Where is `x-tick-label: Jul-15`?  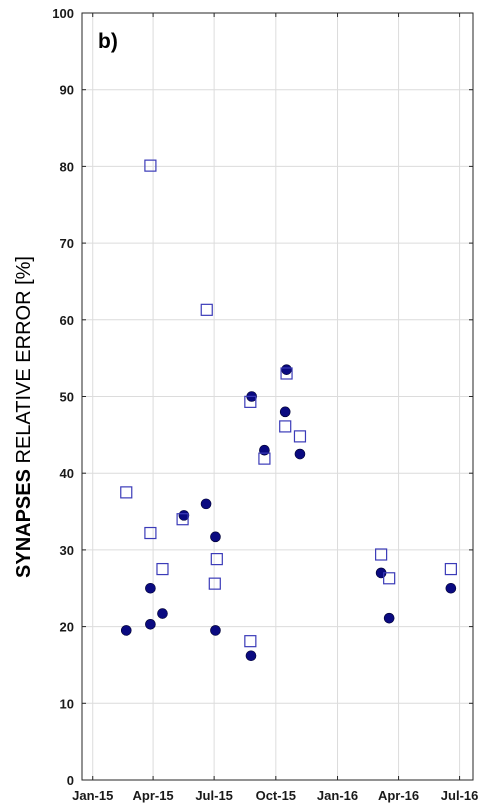 x-tick-label: Jul-15 is located at coordinates (214, 795).